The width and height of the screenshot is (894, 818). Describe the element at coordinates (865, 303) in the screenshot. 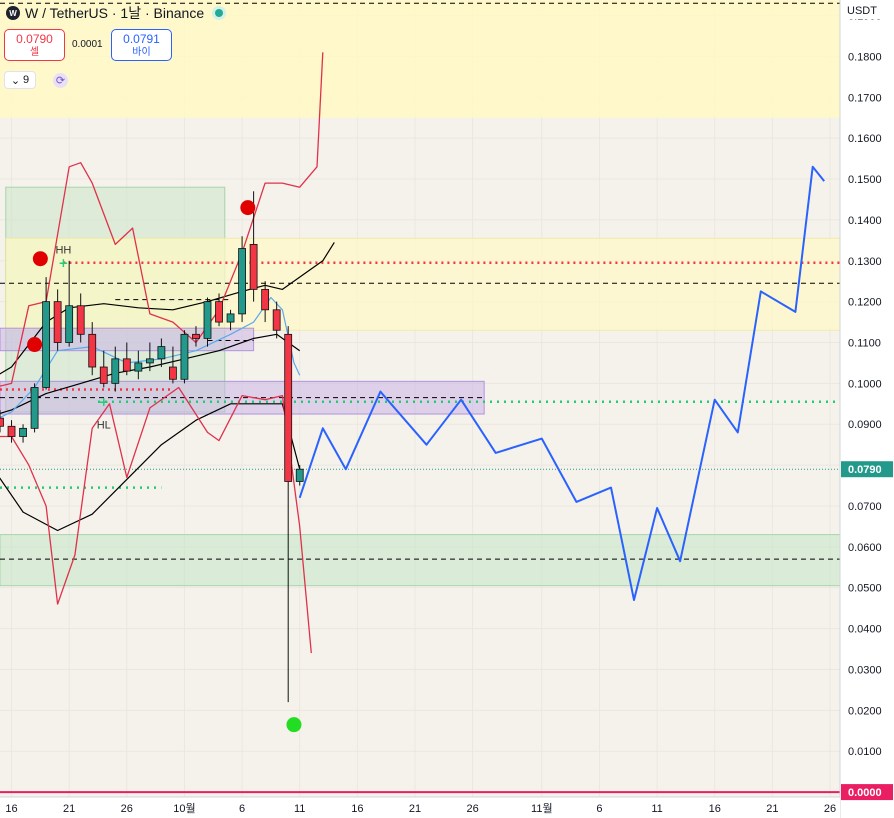

I see `y-tick-label: 0.1200` at that location.